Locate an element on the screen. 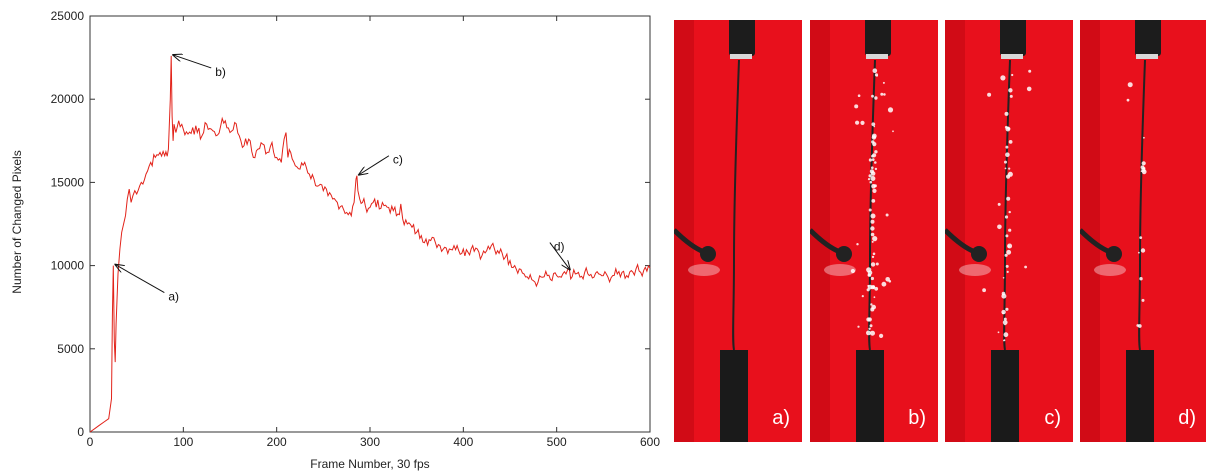  y-tick-label: 15000 is located at coordinates (68, 182).